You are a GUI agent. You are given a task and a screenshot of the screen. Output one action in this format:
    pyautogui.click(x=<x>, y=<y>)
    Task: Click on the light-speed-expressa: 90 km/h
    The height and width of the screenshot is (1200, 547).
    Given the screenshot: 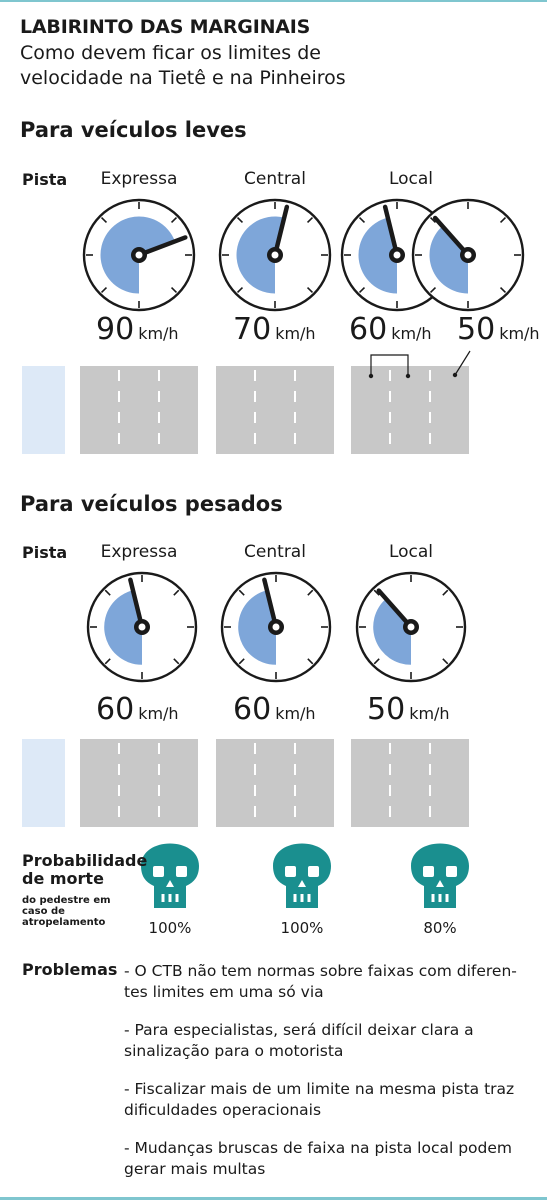 What is the action you would take?
    pyautogui.click(x=137, y=329)
    